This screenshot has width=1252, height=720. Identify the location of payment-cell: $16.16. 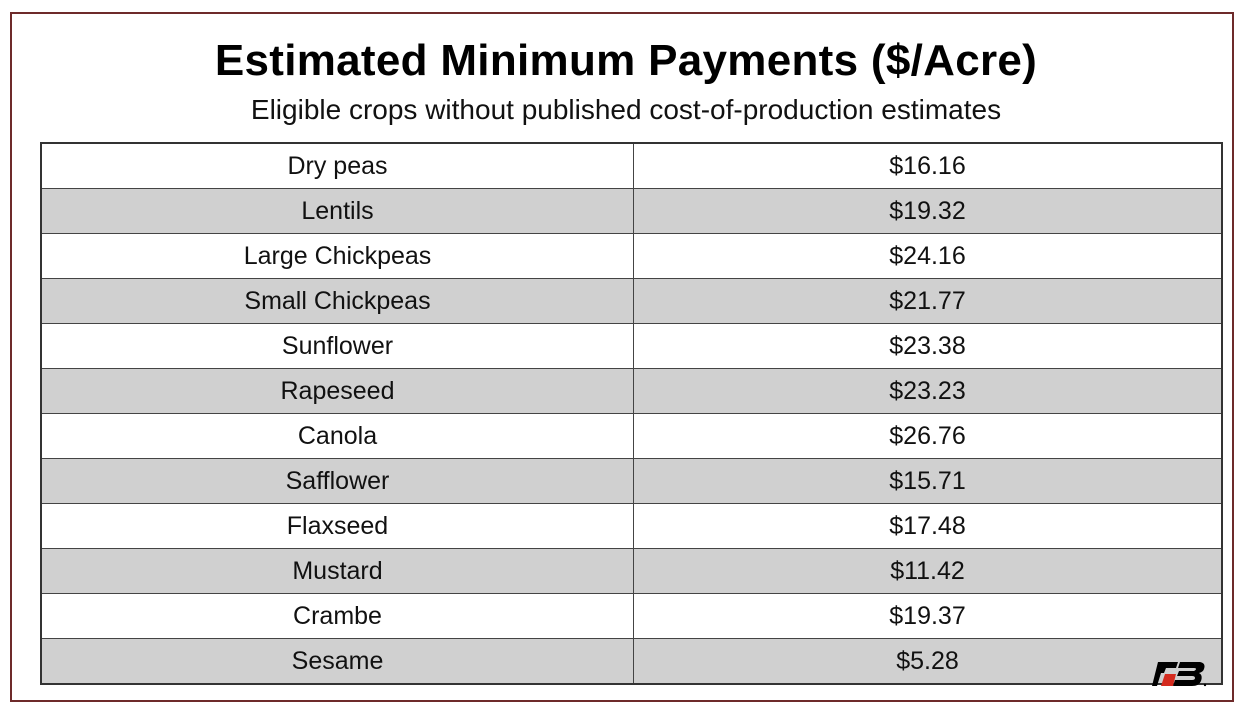
(928, 165).